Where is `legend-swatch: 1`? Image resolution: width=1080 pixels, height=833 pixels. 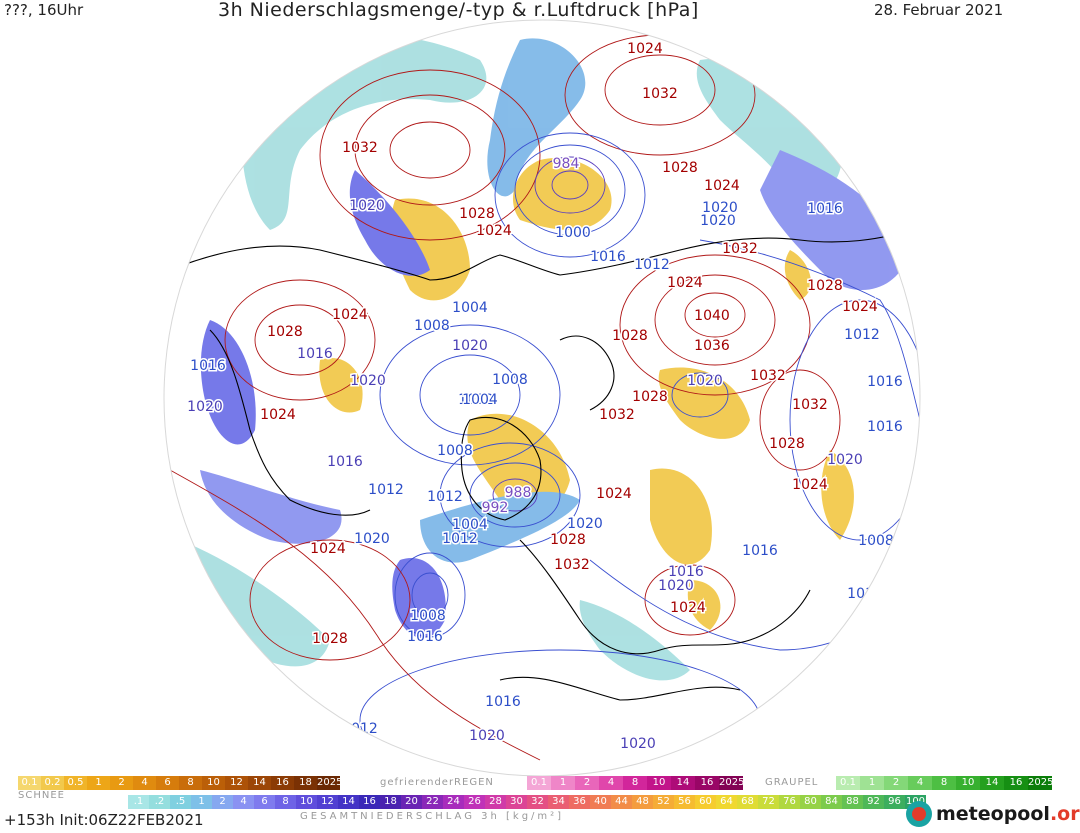
legend-swatch: 1 is located at coordinates (98, 783).